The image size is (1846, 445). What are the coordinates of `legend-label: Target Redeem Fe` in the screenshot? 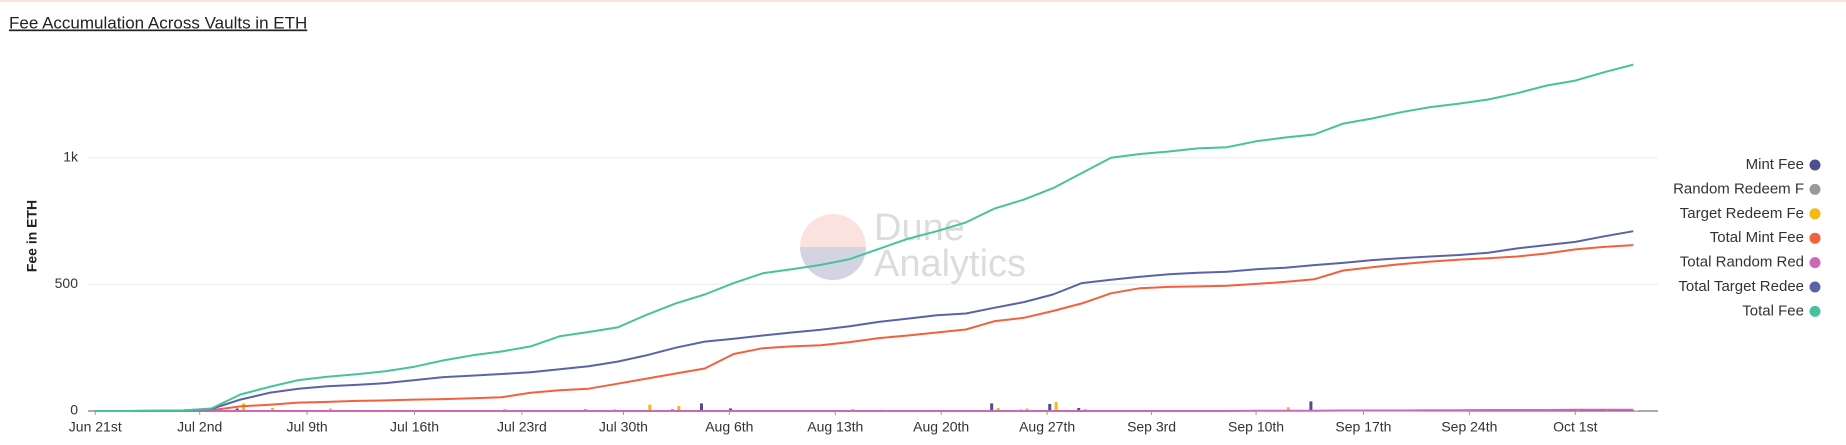 It's located at (1742, 213).